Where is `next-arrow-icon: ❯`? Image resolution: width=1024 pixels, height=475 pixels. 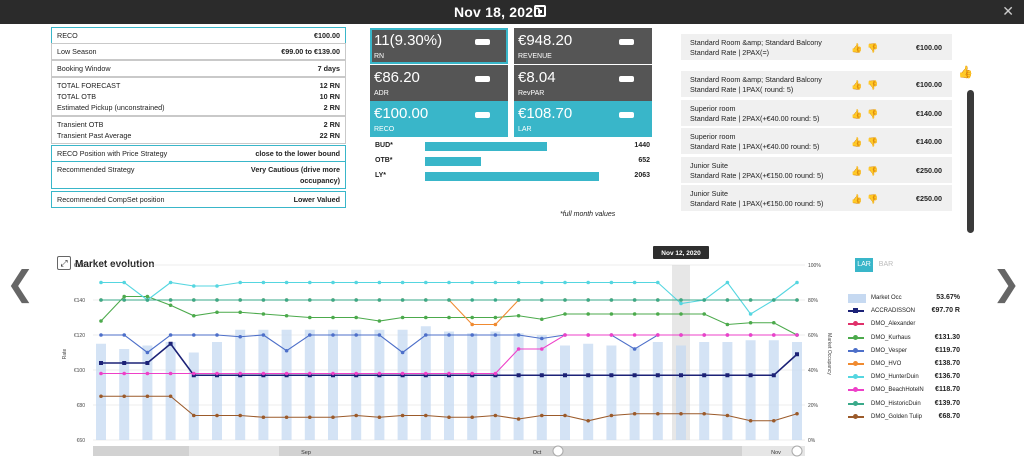
next-arrow-icon: ❯ is located at coordinates (1006, 284).